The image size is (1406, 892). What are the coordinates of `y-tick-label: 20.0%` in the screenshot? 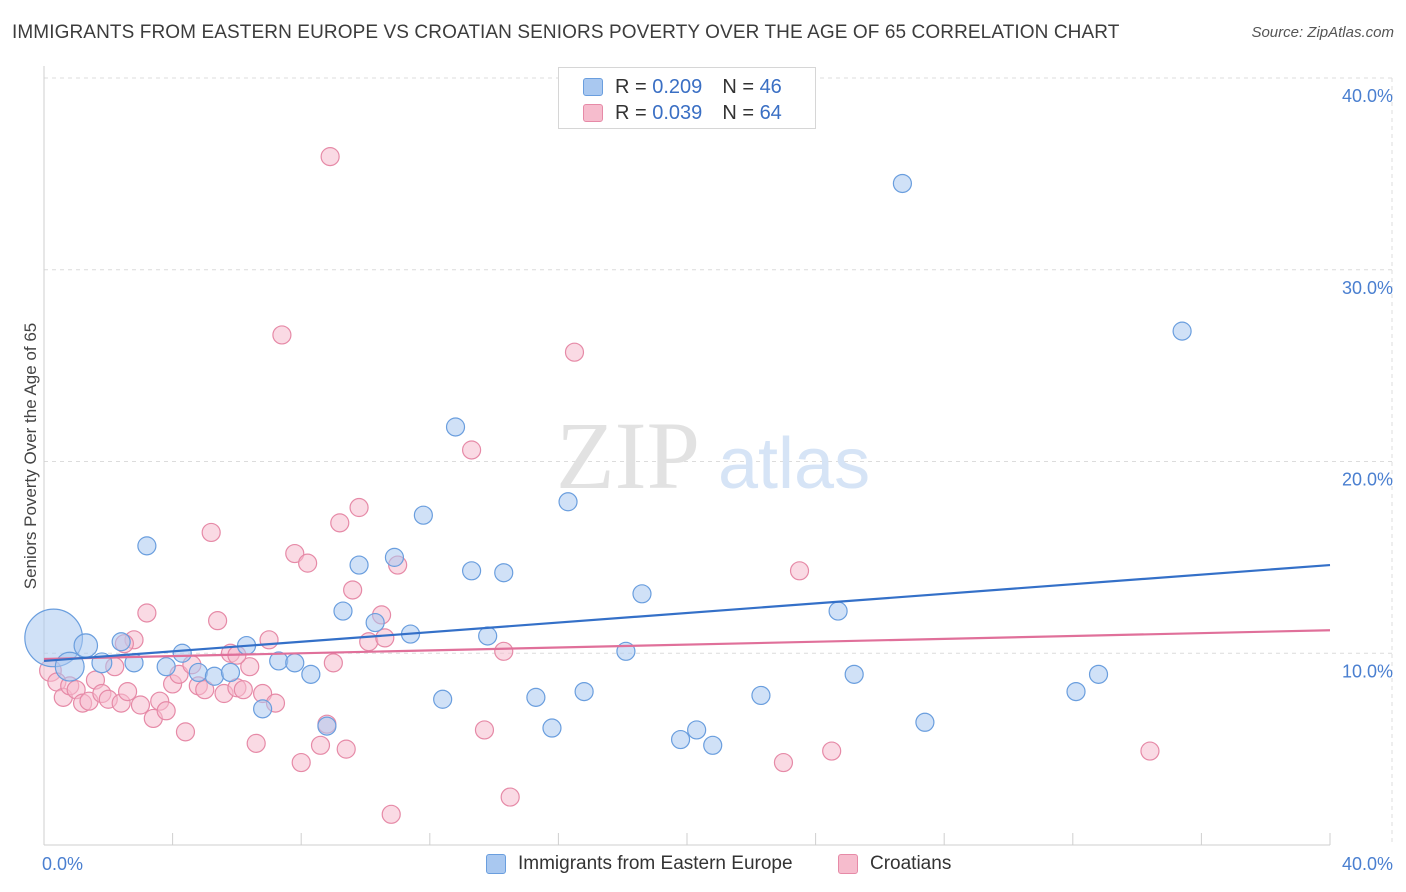 It's located at (1367, 480).